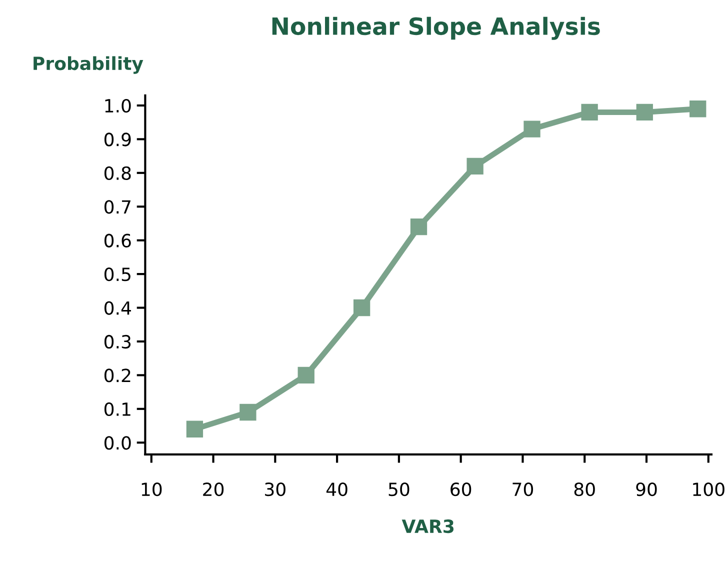 This screenshot has width=726, height=561. Describe the element at coordinates (523, 489) in the screenshot. I see `x-tick-label: 70` at that location.